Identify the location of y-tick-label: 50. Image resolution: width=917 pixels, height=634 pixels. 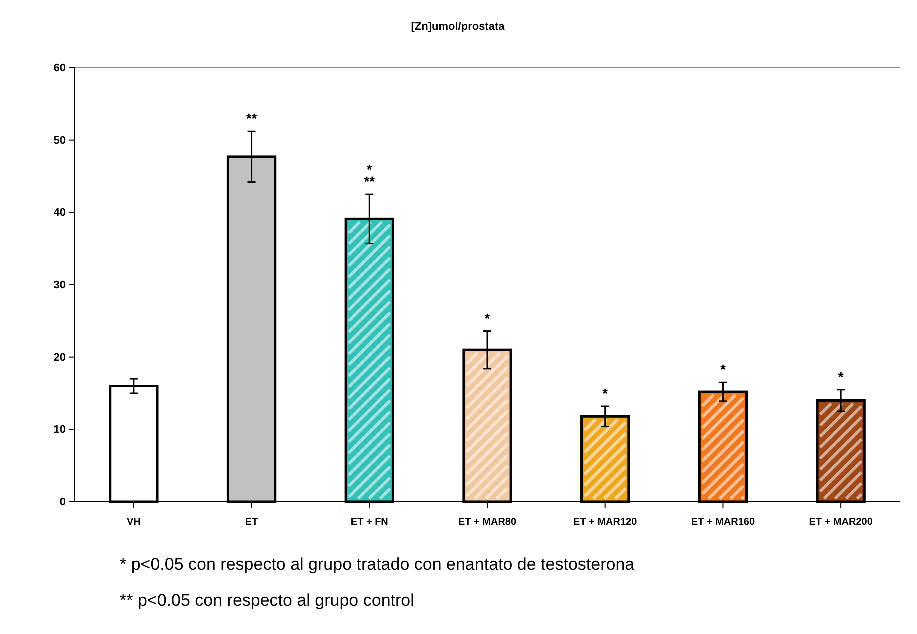
(60, 140).